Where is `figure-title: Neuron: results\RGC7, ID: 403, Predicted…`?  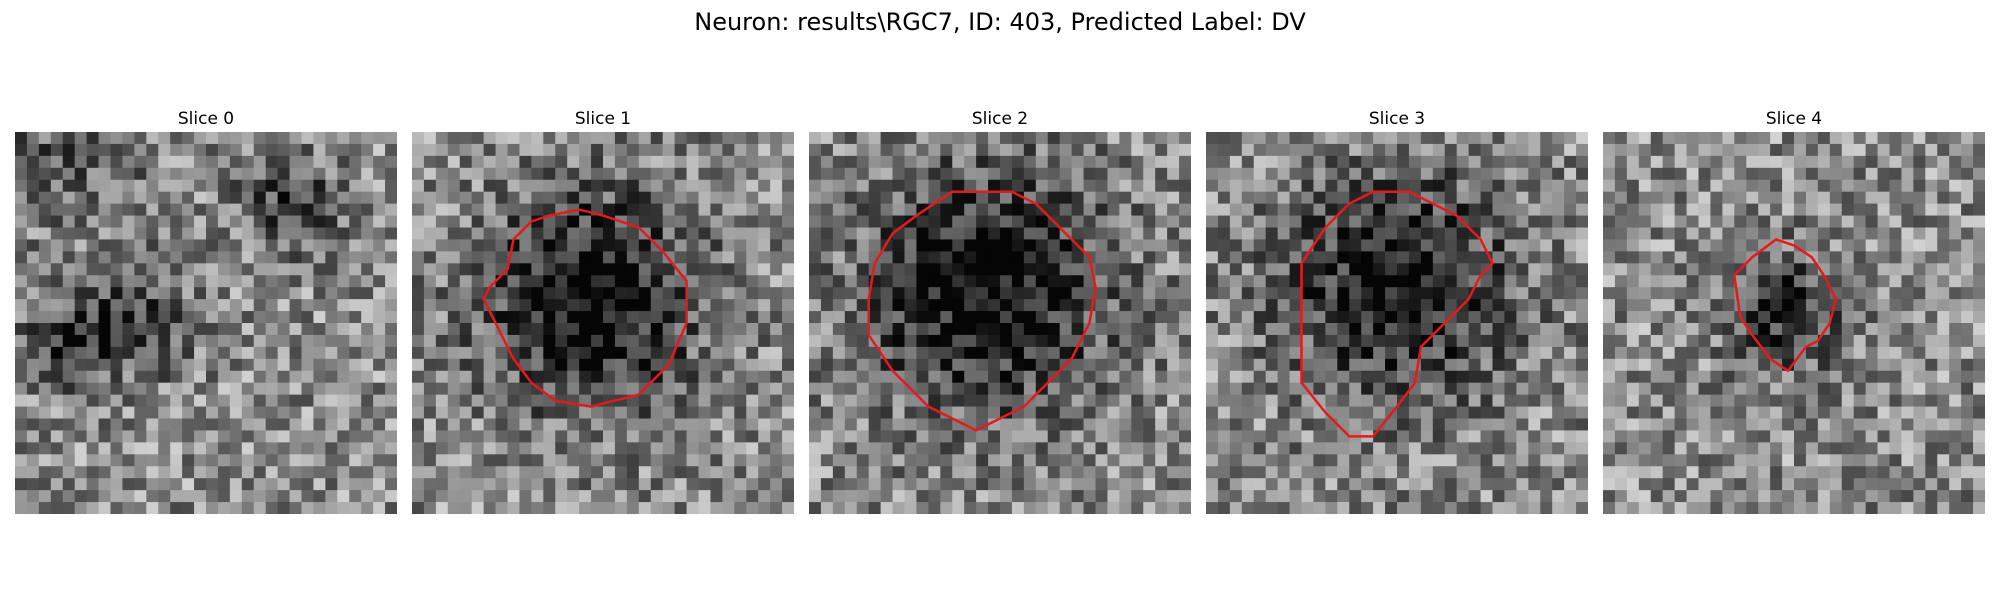
figure-title: Neuron: results\RGC7, ID: 403, Predicted… is located at coordinates (1000, 22).